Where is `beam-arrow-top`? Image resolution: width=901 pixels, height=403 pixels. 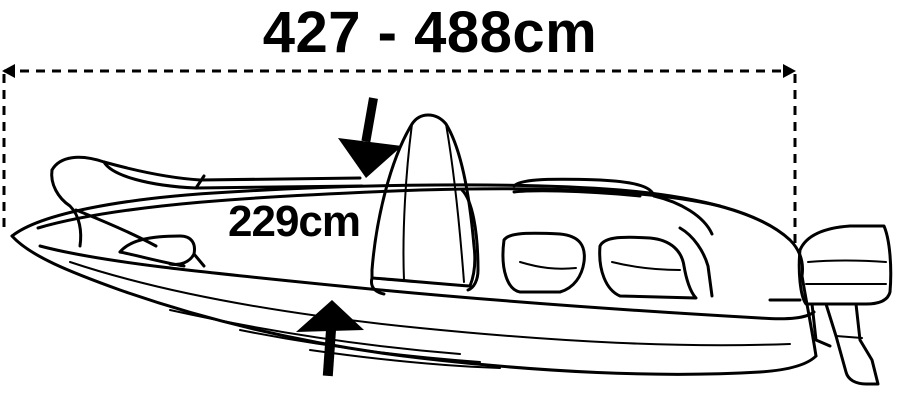
beam-arrow-top is located at coordinates (370, 137).